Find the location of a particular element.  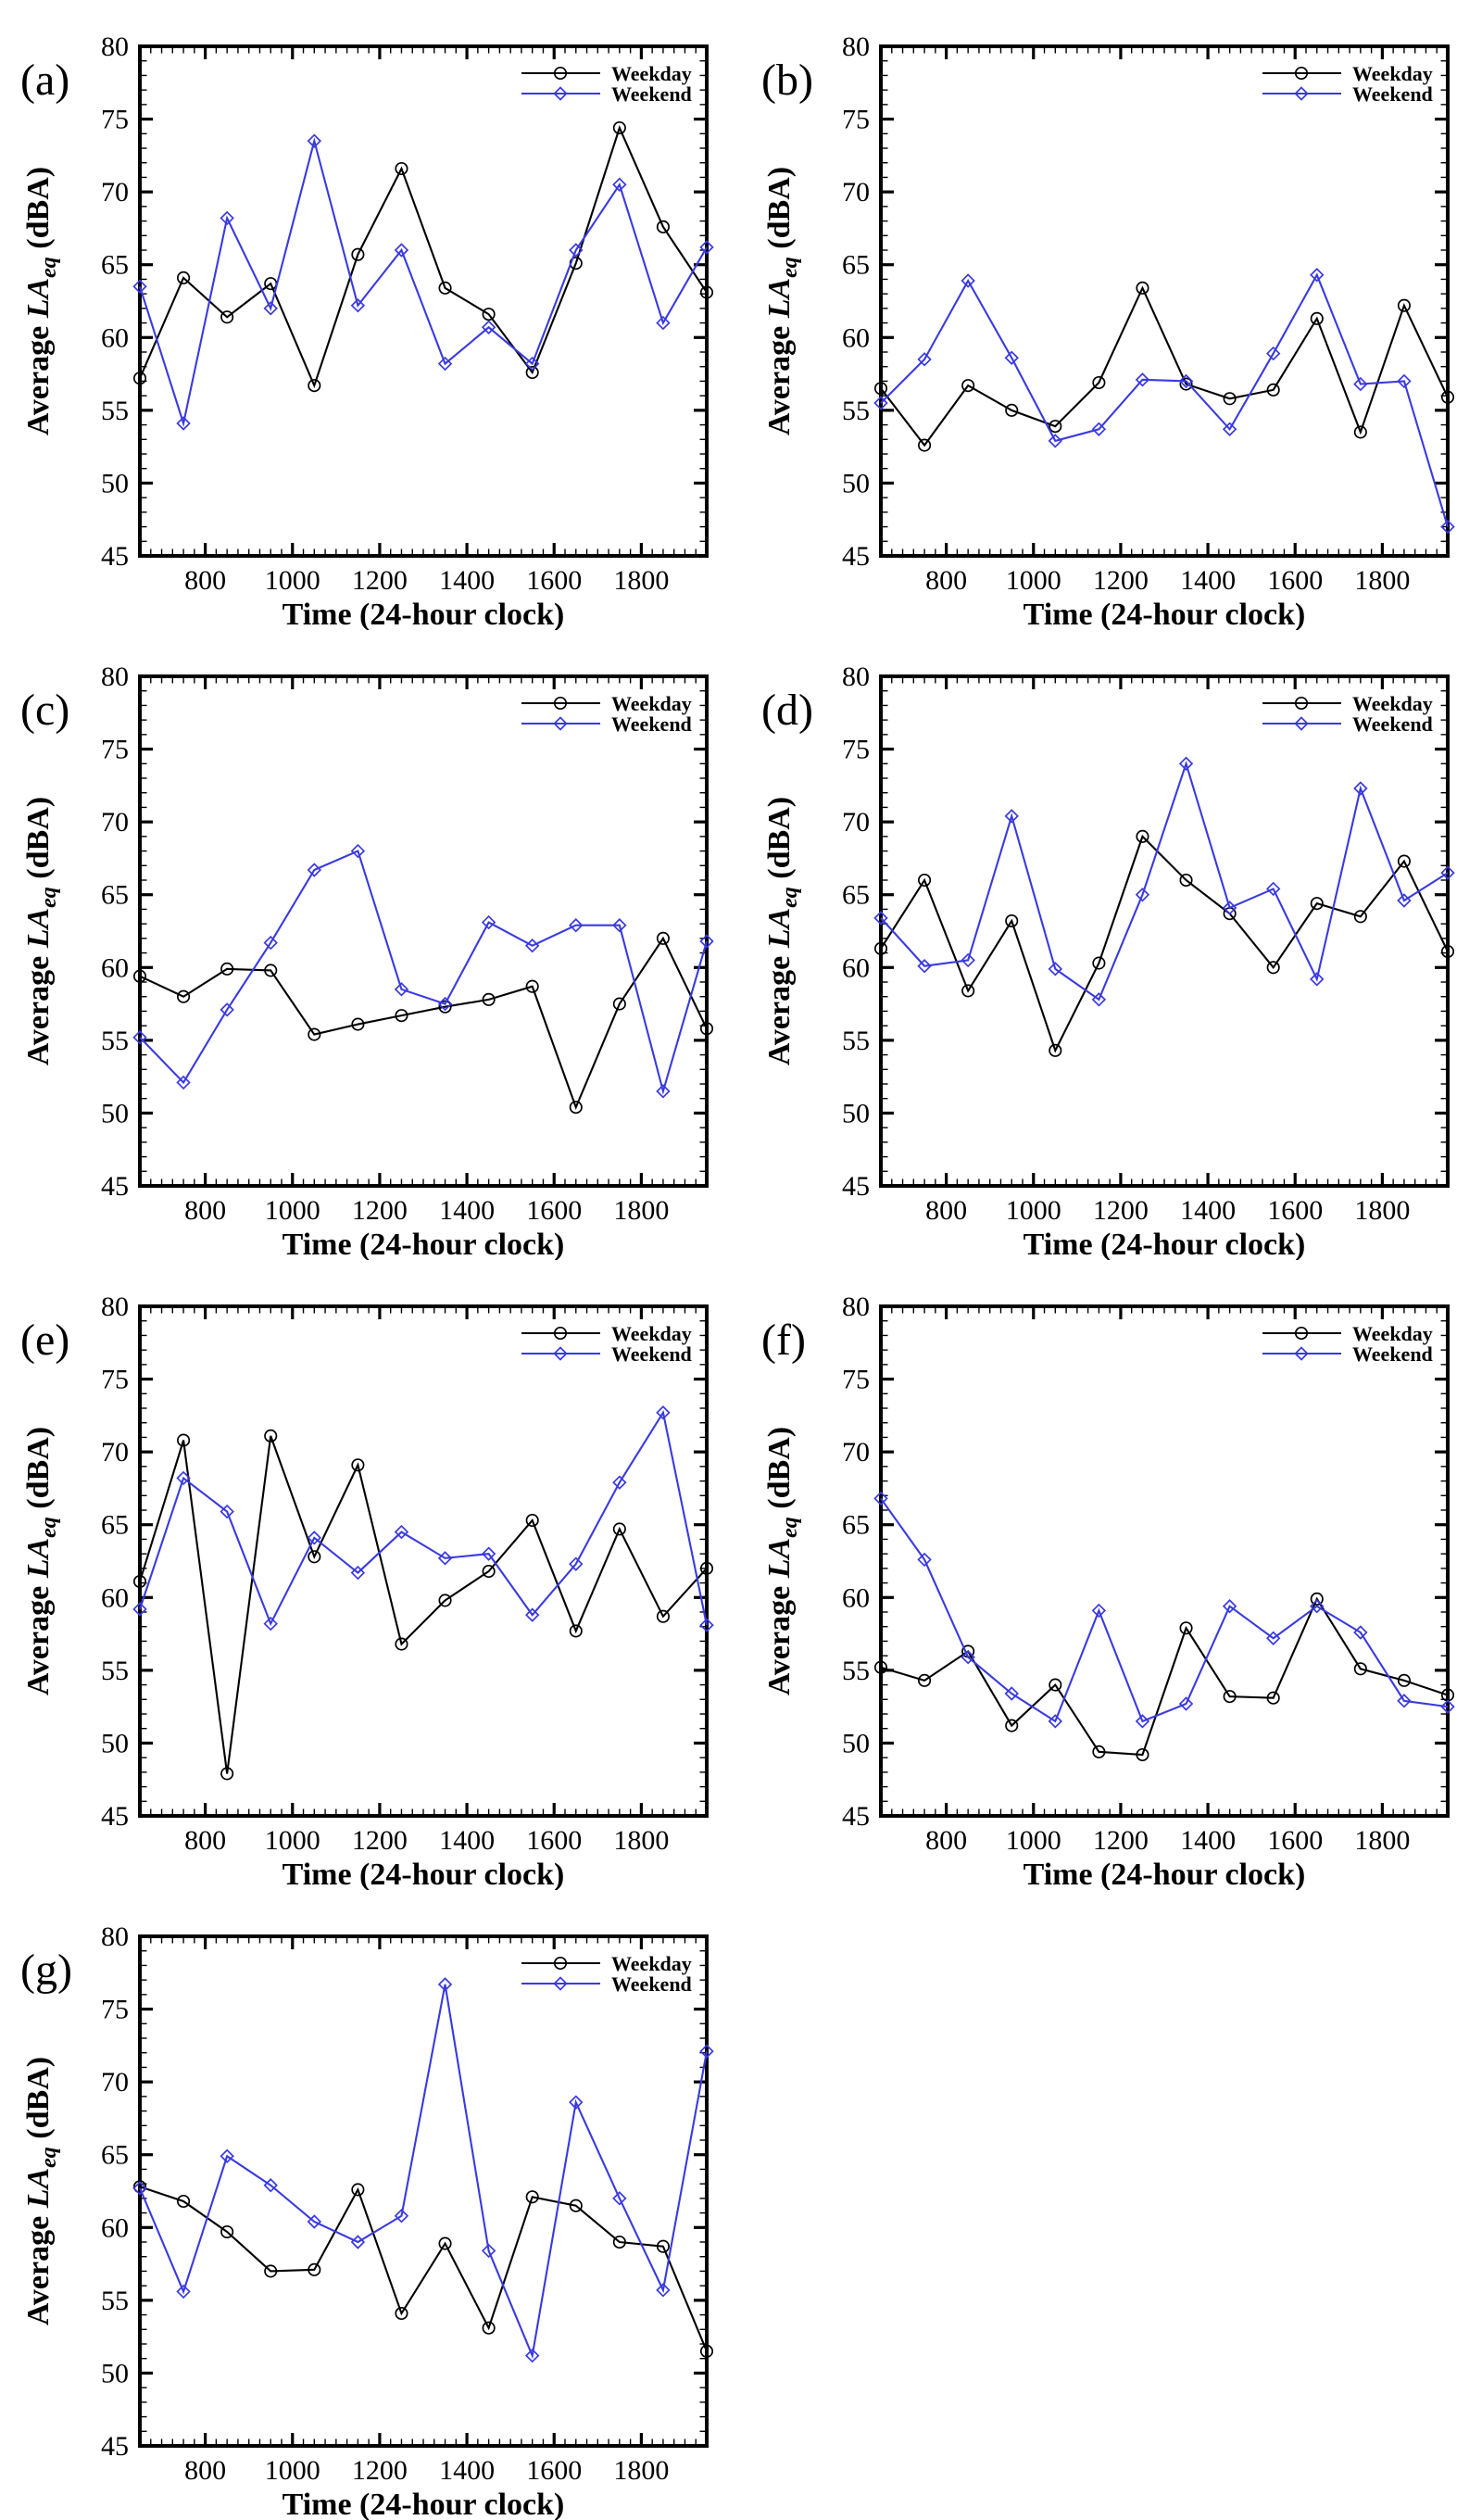

y-tick-label: 65 is located at coordinates (115, 2155).